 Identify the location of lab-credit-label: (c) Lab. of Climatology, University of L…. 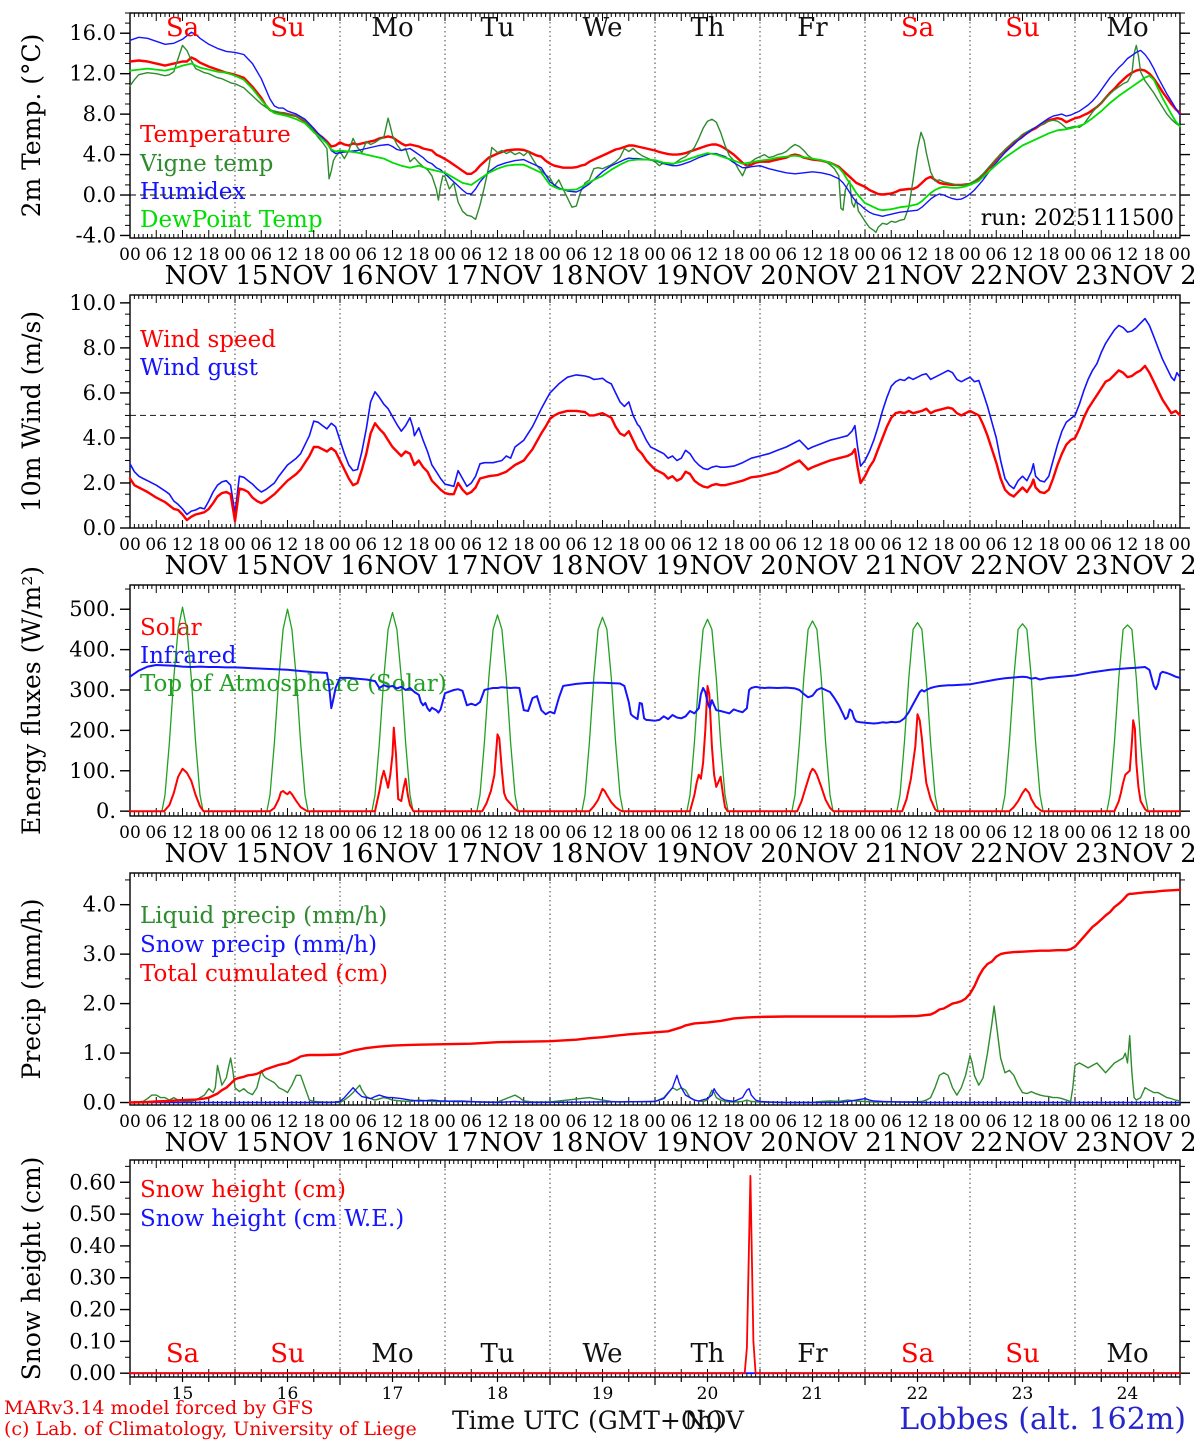
(210, 1429).